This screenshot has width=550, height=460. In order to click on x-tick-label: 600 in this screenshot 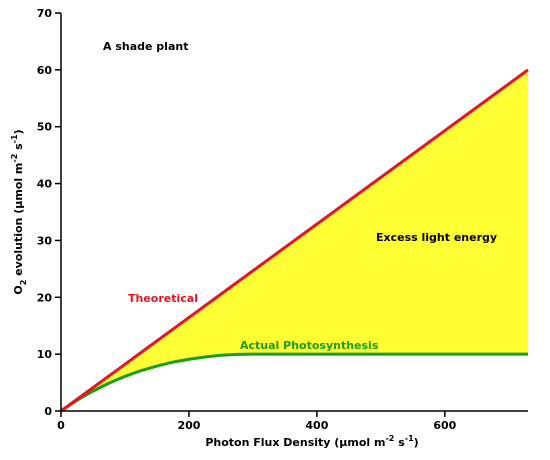, I will do `click(444, 425)`.